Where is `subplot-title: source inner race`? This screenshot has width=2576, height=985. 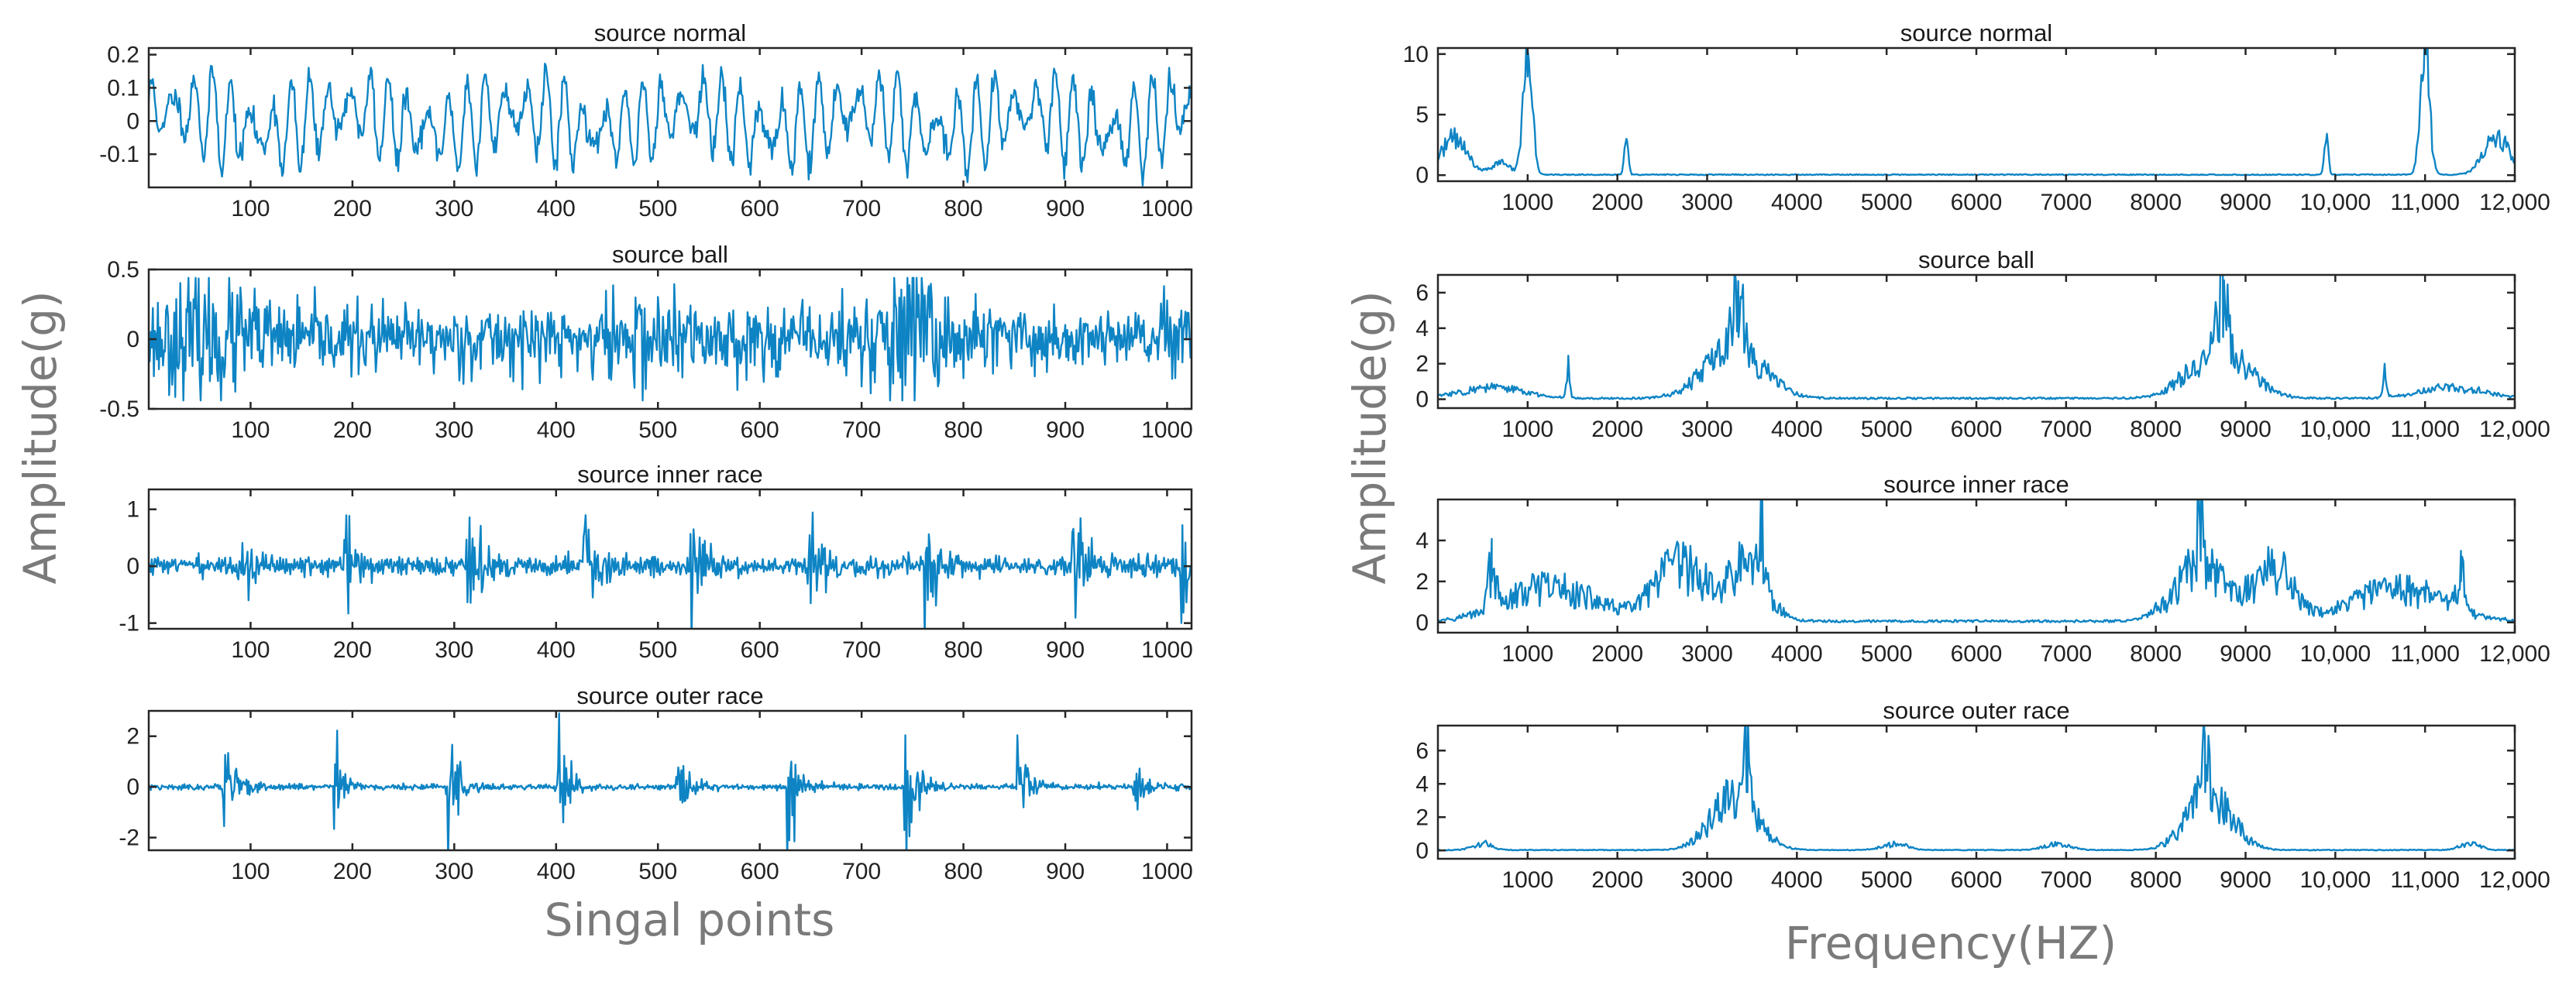 subplot-title: source inner race is located at coordinates (670, 474).